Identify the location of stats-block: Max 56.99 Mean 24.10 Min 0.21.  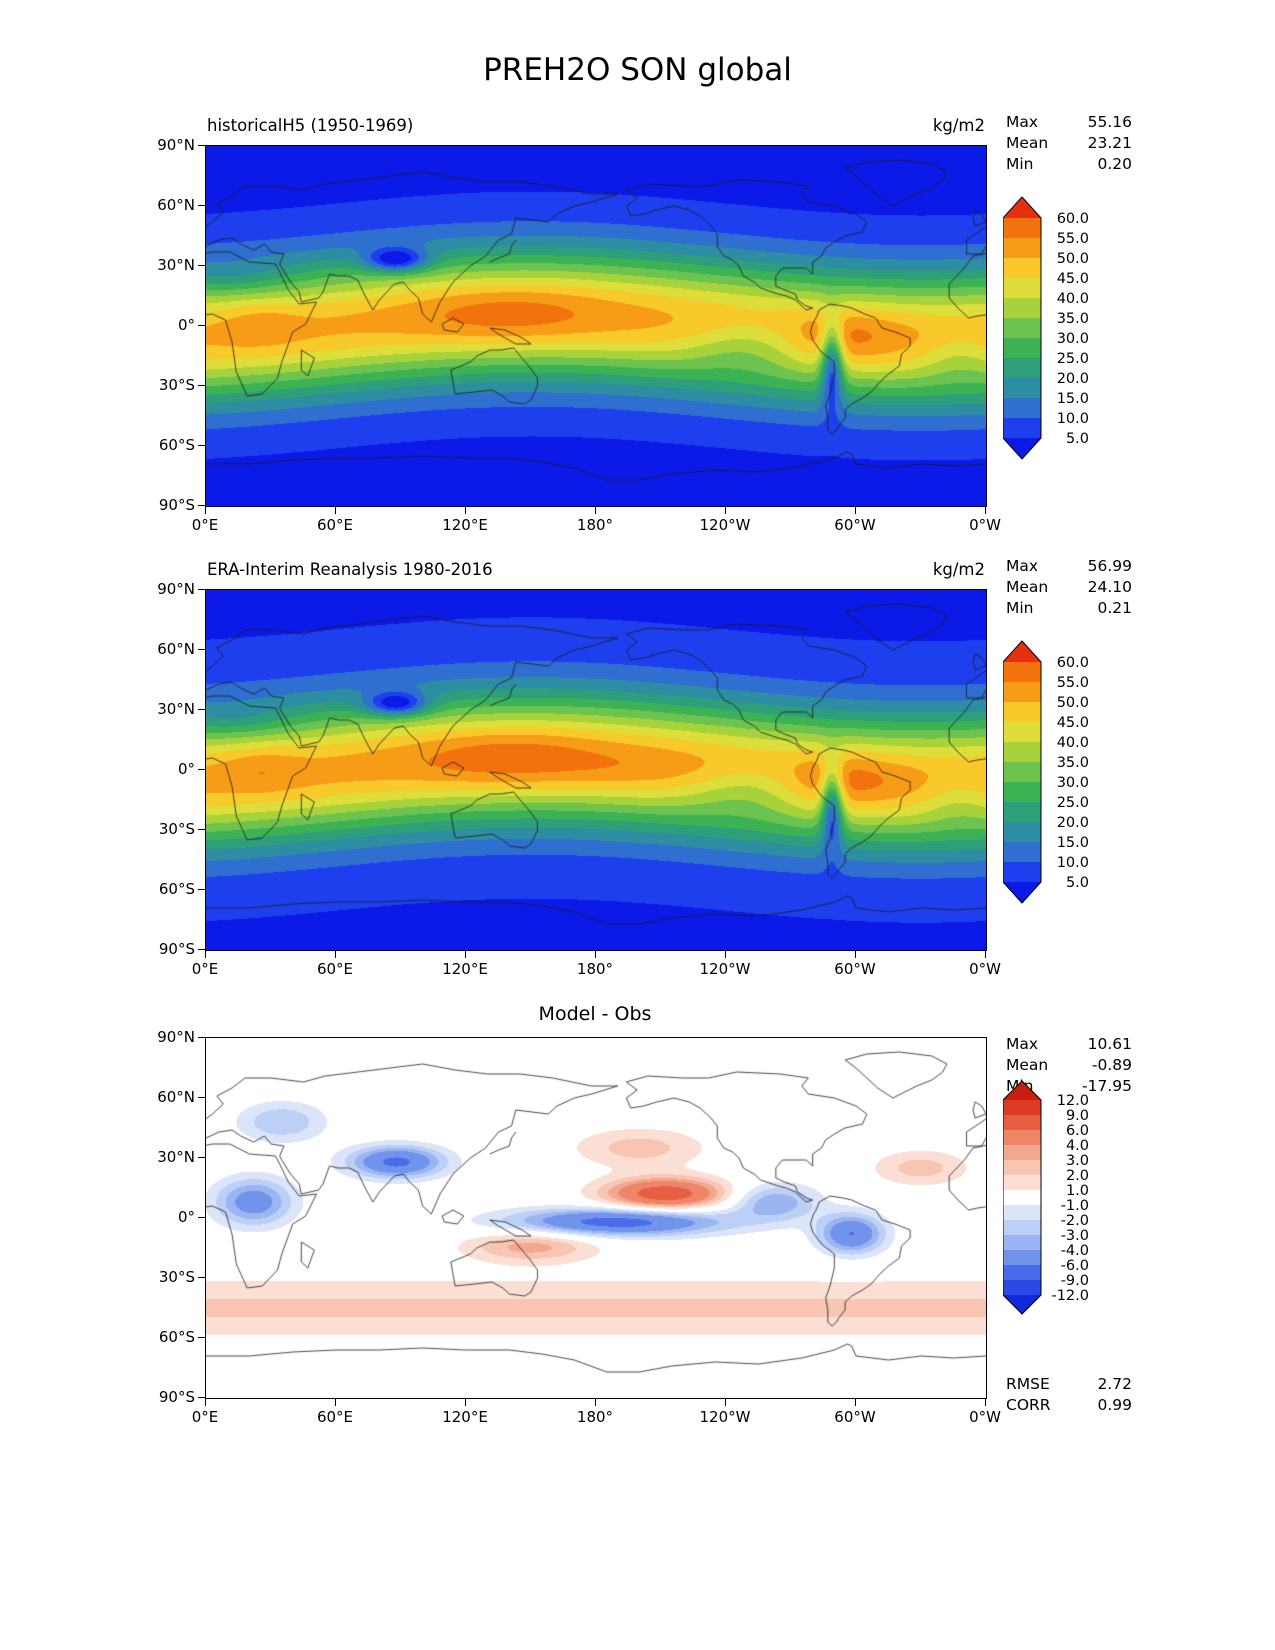
(1069, 587).